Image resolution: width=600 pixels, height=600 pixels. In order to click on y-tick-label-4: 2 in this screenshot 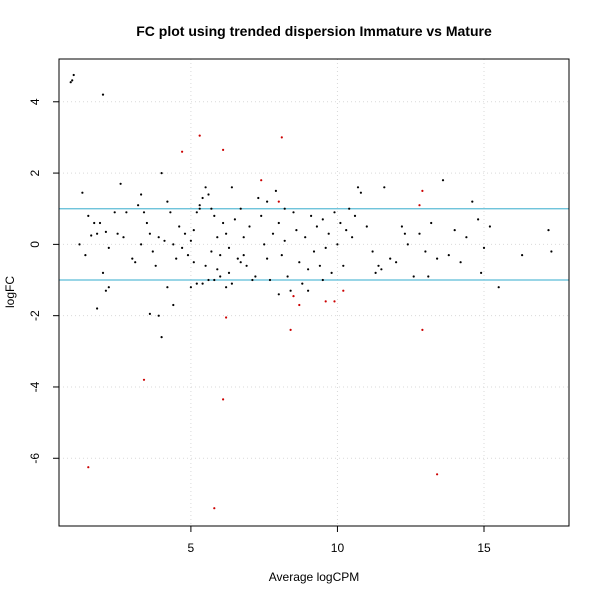, I will do `click(35, 172)`.